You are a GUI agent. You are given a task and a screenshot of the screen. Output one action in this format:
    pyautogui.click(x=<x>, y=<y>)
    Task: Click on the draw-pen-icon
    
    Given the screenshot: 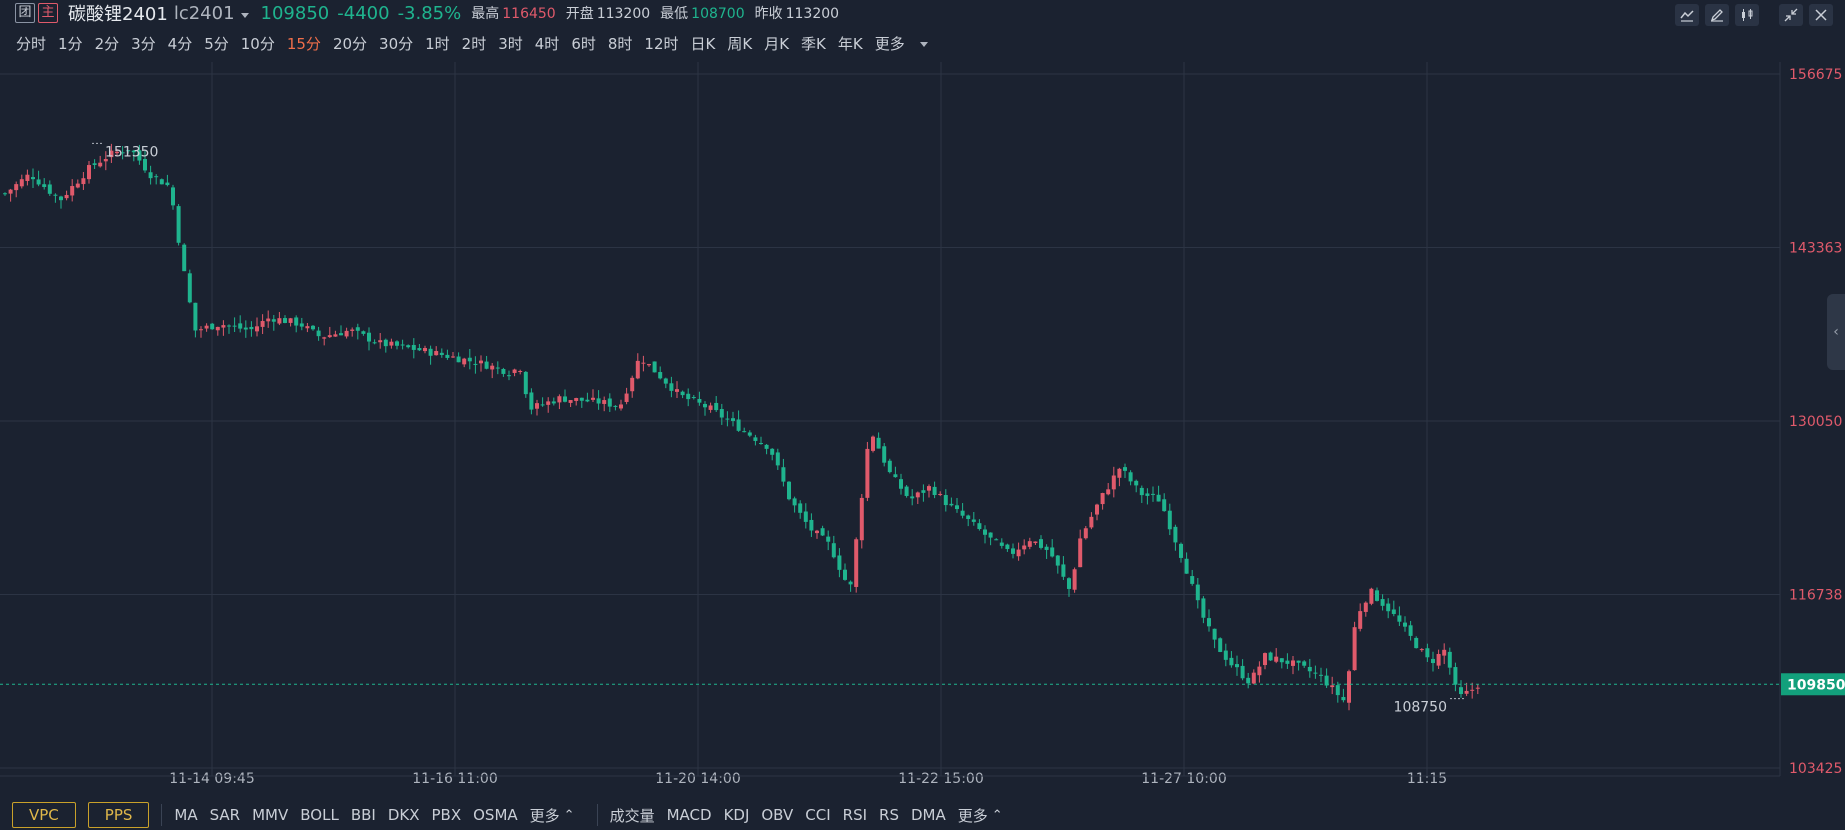 What is the action you would take?
    pyautogui.click(x=1717, y=15)
    